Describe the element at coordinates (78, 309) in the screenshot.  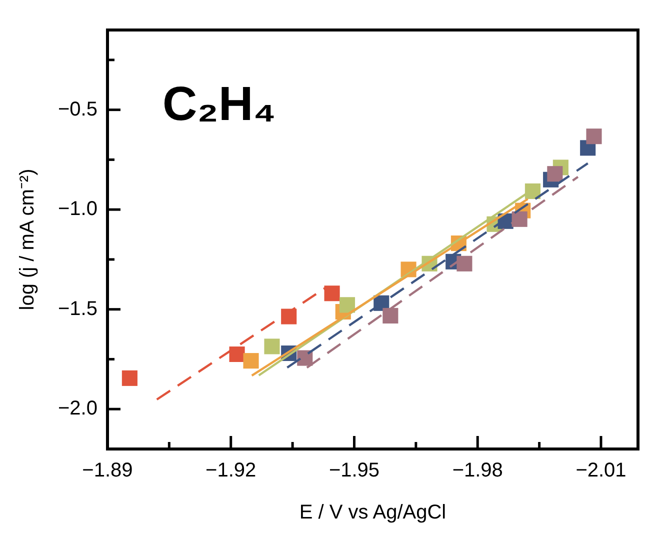
I see `y-tick-label: −1.5` at that location.